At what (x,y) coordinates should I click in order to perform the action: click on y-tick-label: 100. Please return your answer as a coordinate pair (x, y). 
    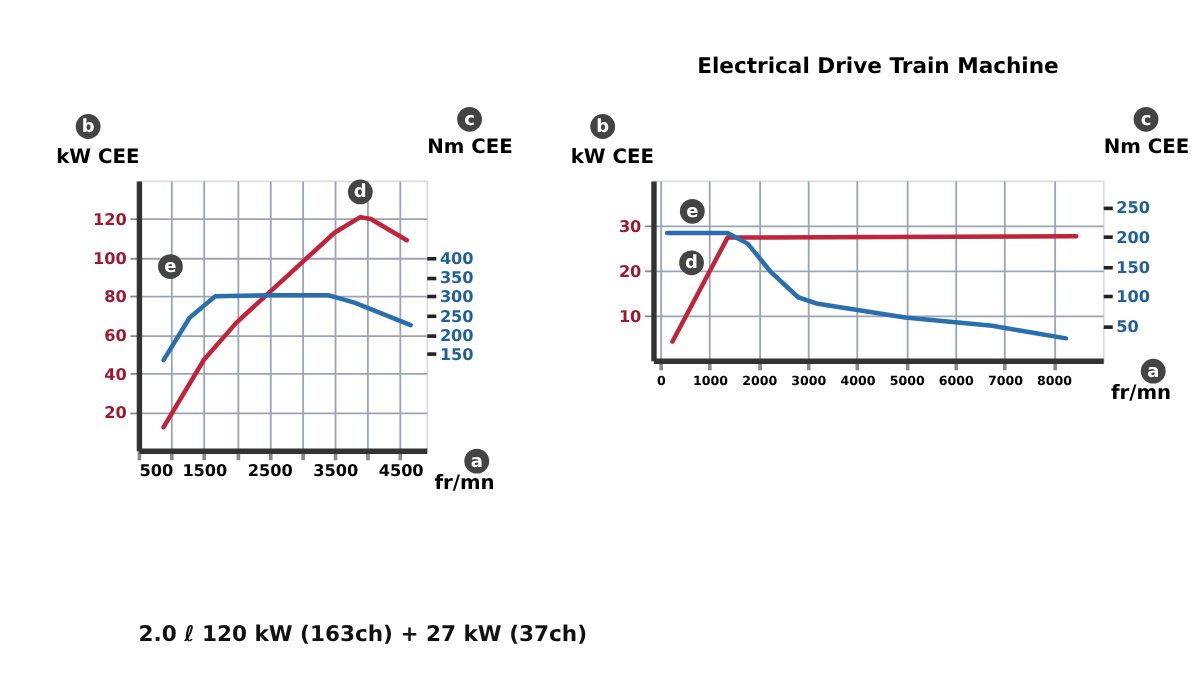
    Looking at the image, I should click on (110, 257).